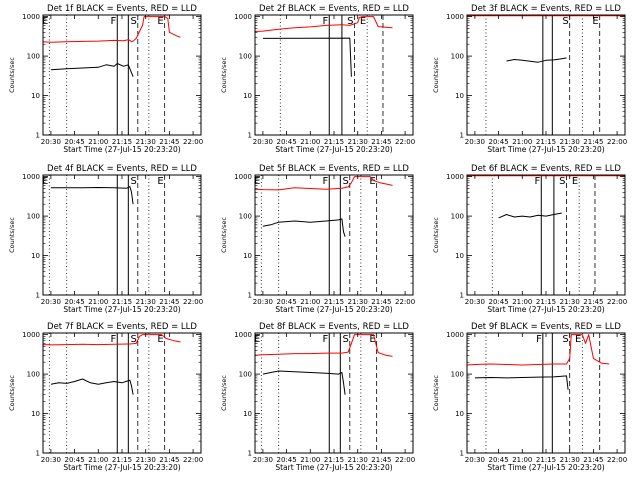 This screenshot has width=640, height=480. Describe the element at coordinates (546, 169) in the screenshot. I see `panel-title: Det 6f BLACK = Events, RED = LLD` at that location.